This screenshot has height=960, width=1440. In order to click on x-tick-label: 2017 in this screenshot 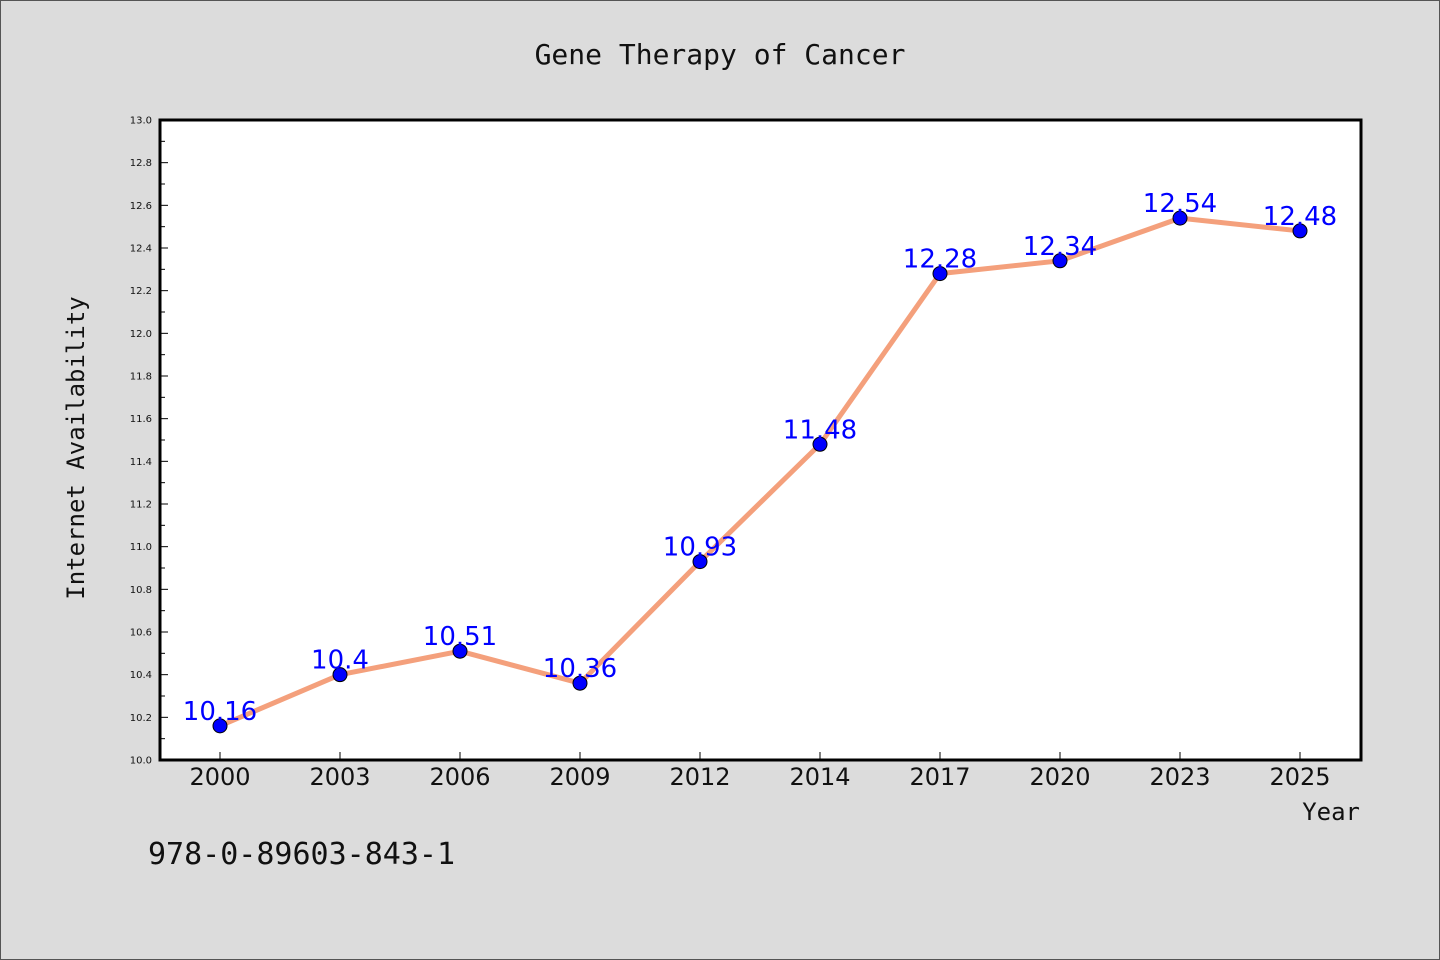, I will do `click(939, 777)`.